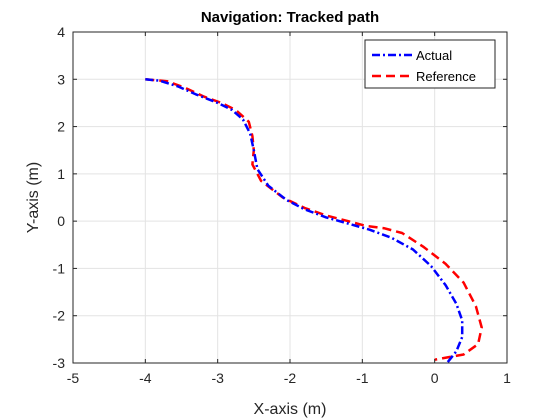 The image size is (560, 420). I want to click on y-tick-label: -3, so click(59, 363).